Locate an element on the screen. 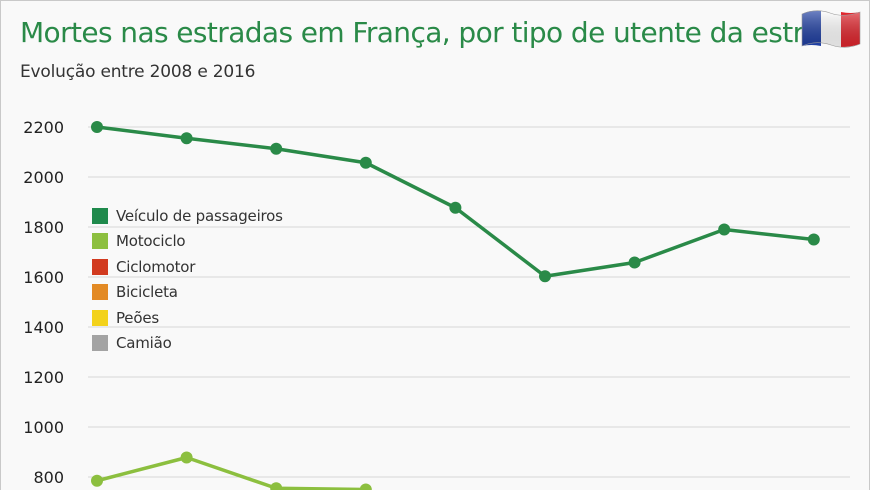  legend-item-motorcycle: Motociclo is located at coordinates (187, 242).